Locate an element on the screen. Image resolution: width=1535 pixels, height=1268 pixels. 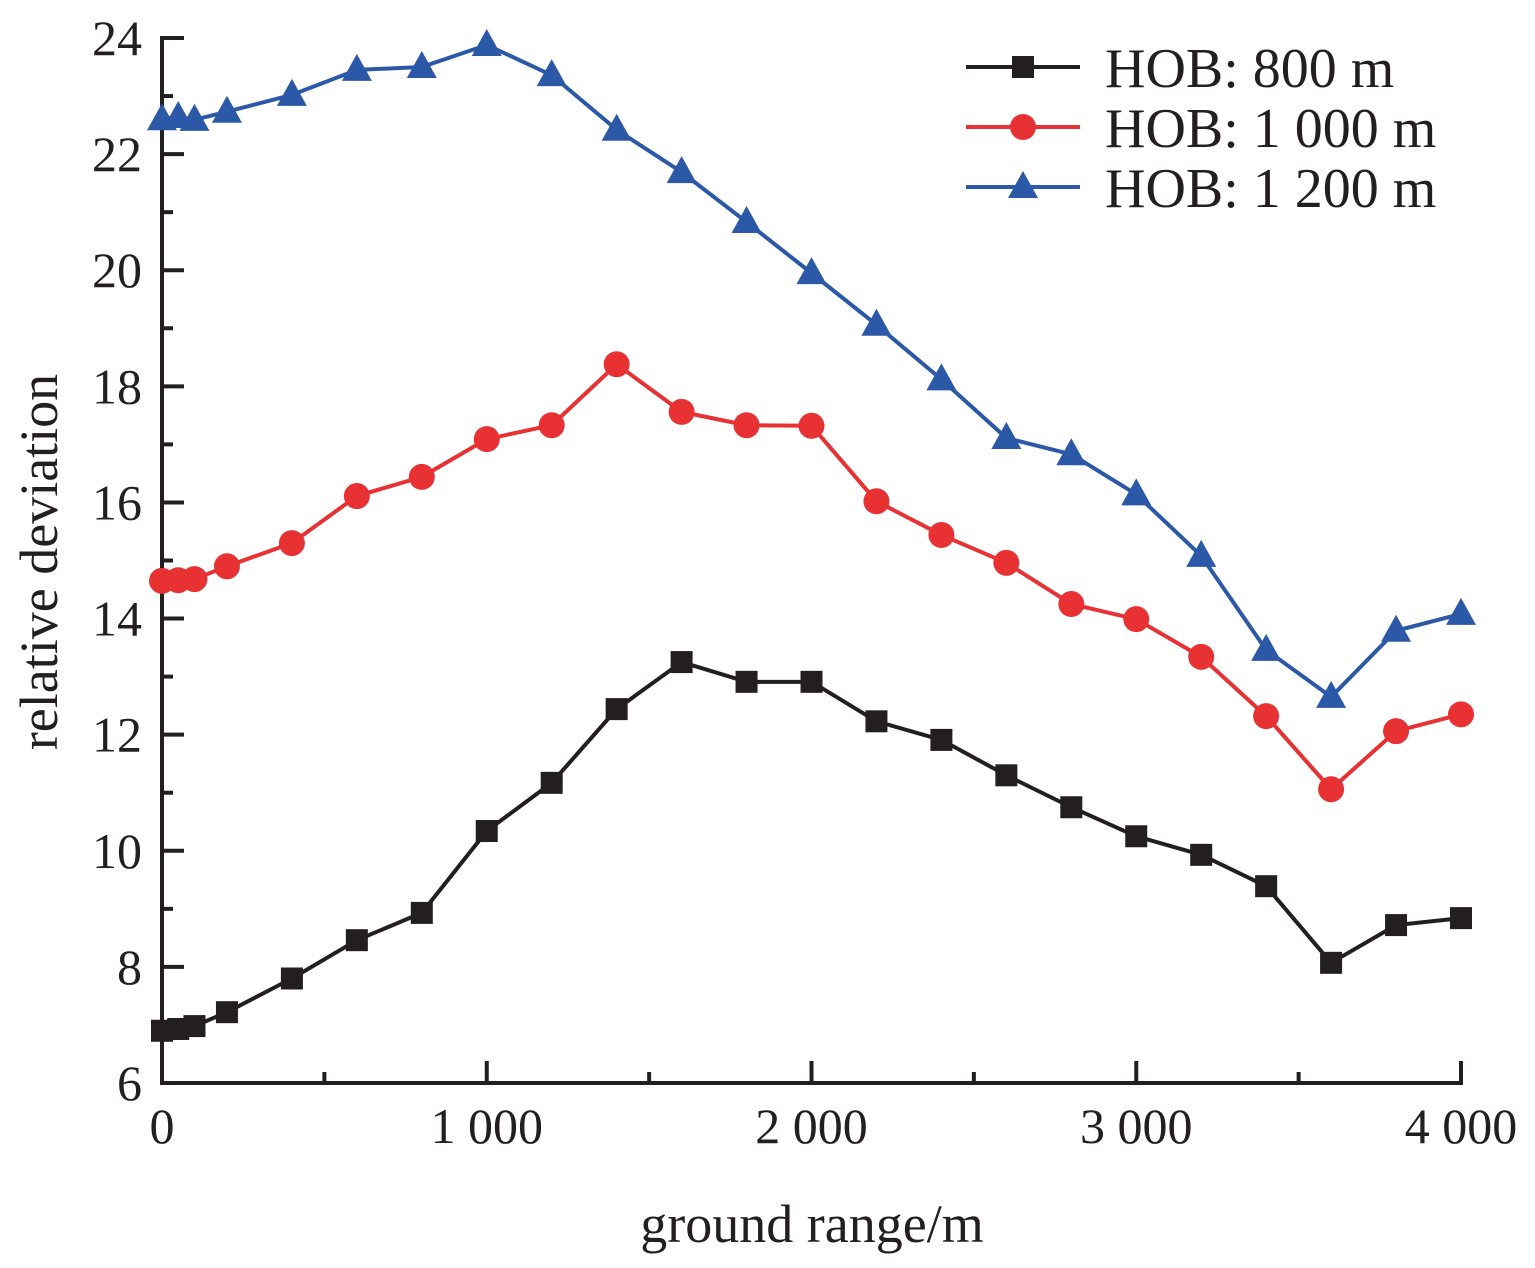
y-tick-label: 12 is located at coordinates (117, 735).